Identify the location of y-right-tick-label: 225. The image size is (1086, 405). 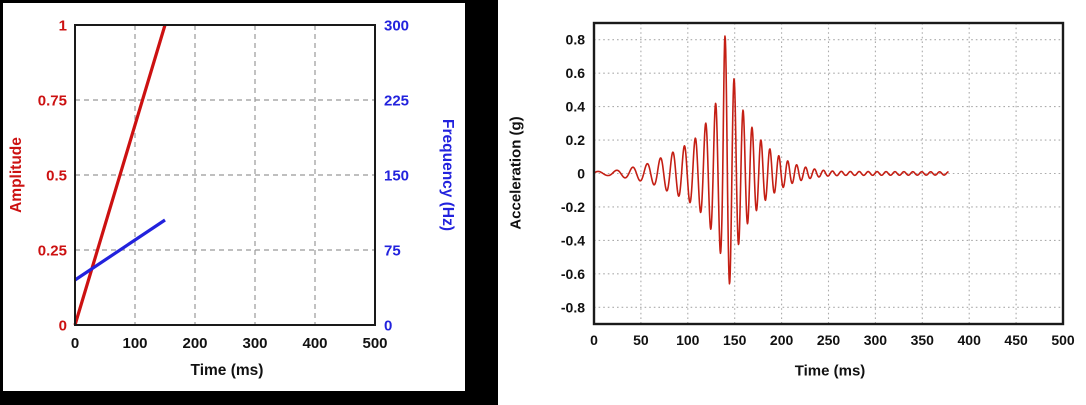
(396, 101).